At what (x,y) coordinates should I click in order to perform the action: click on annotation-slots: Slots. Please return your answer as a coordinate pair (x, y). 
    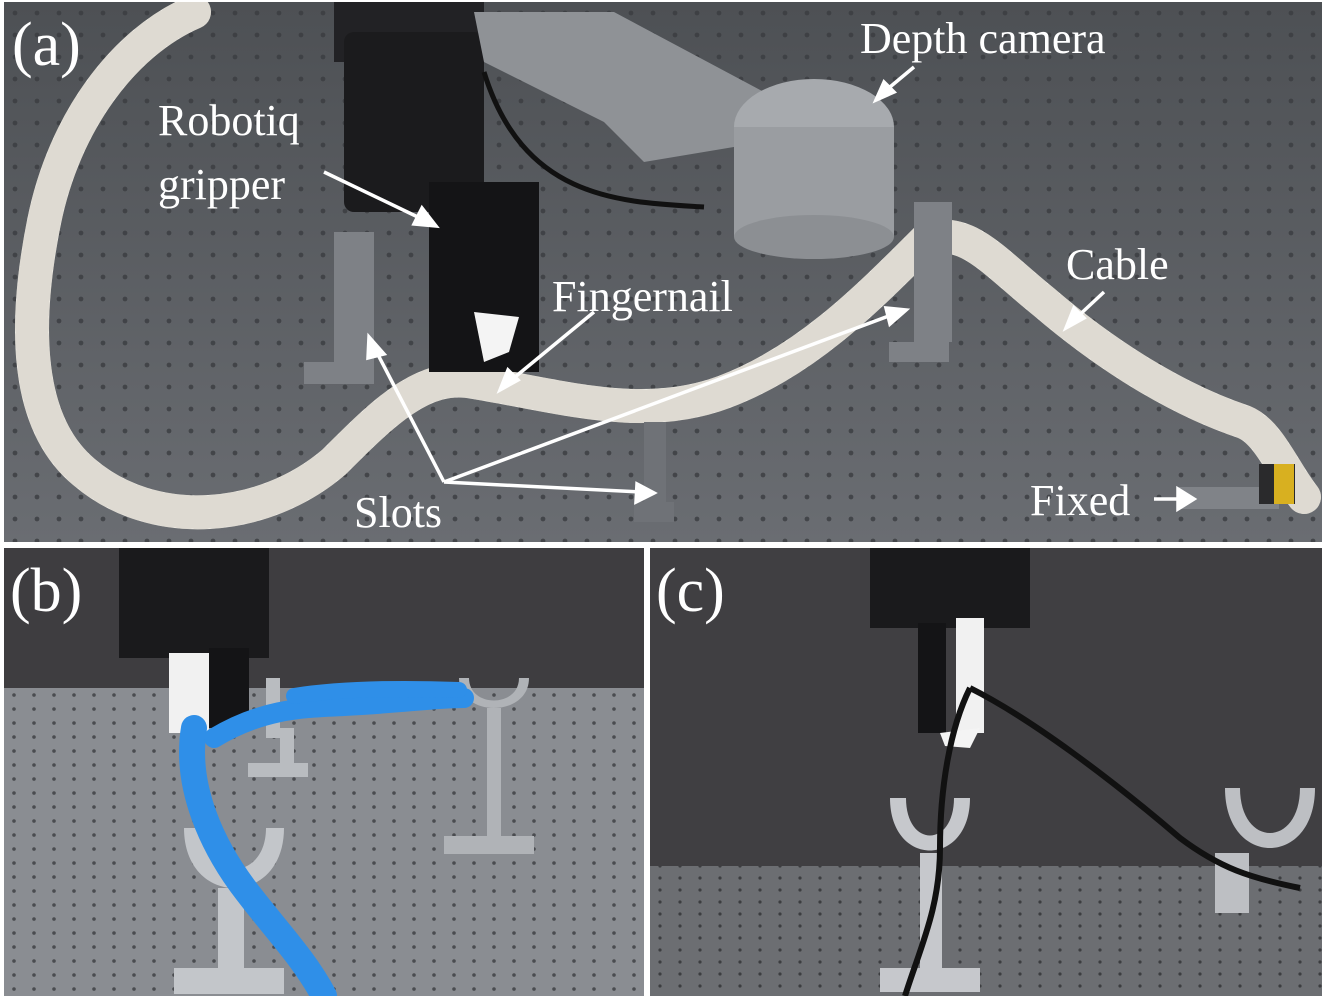
    Looking at the image, I should click on (398, 512).